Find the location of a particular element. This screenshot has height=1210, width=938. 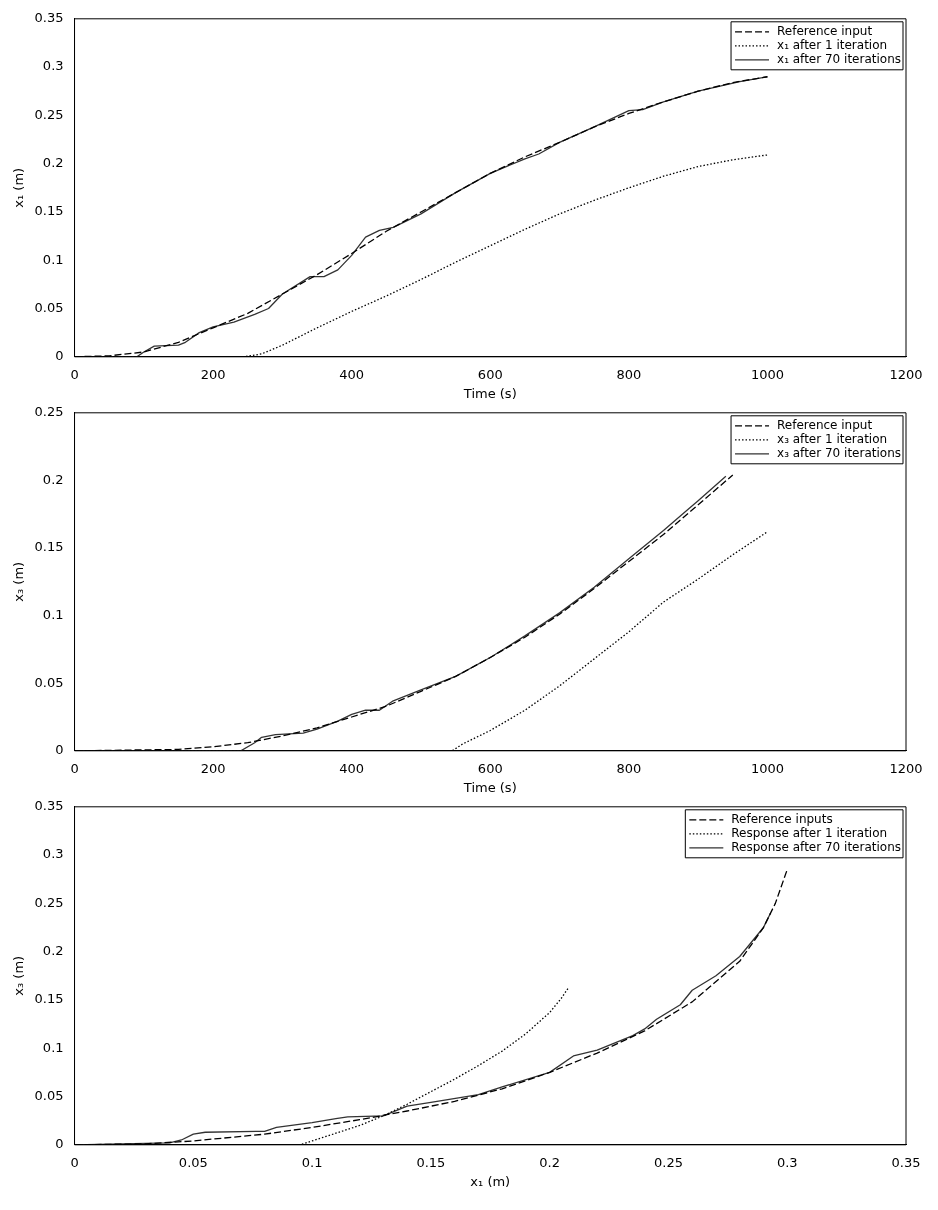

x-tick-label: 0.3 is located at coordinates (787, 1162).